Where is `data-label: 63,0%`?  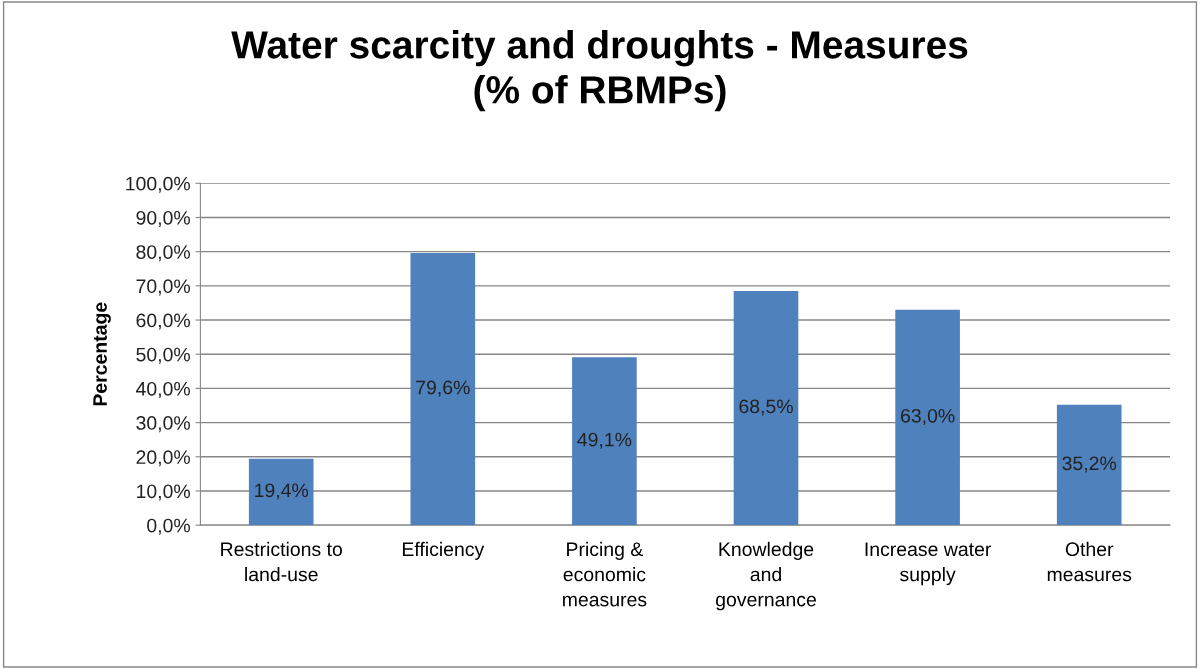
data-label: 63,0% is located at coordinates (928, 416).